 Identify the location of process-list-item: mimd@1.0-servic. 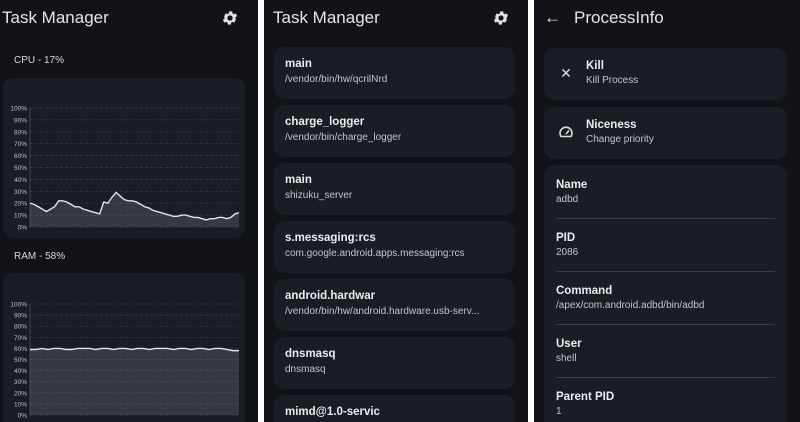
(394, 408).